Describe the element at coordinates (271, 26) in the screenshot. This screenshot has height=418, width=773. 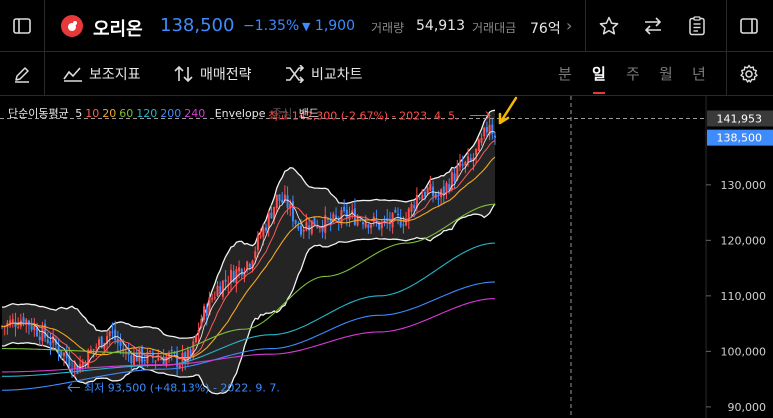
I see `change-percent: −1.35%` at that location.